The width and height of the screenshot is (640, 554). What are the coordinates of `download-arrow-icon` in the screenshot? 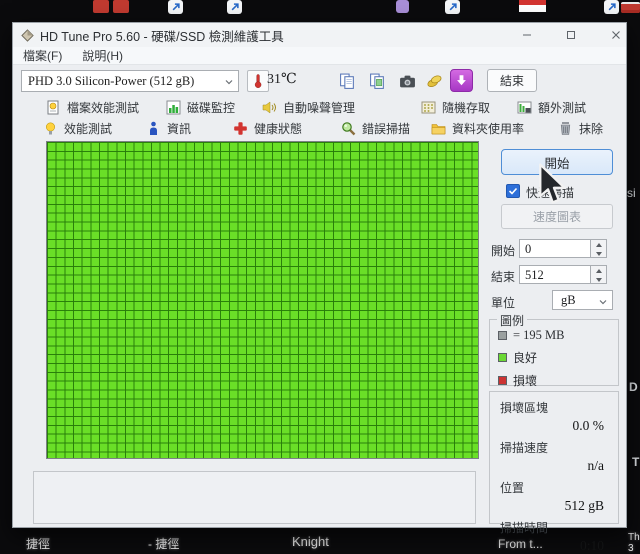 It's located at (461, 80).